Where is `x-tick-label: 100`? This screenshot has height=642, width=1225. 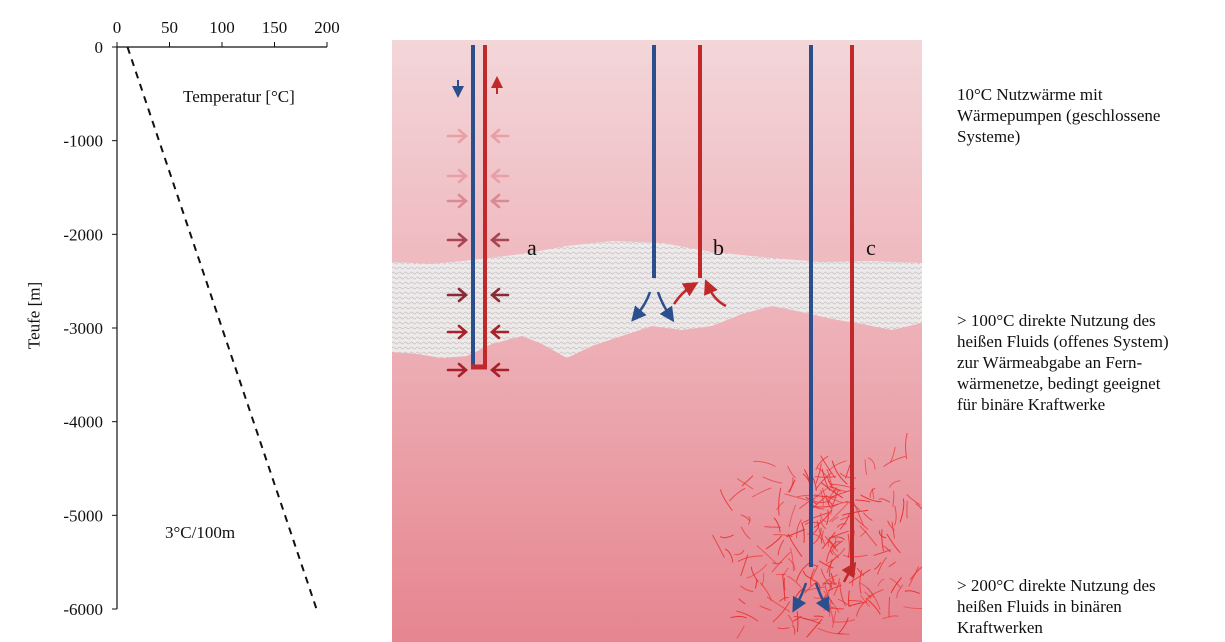 x-tick-label: 100 is located at coordinates (222, 27).